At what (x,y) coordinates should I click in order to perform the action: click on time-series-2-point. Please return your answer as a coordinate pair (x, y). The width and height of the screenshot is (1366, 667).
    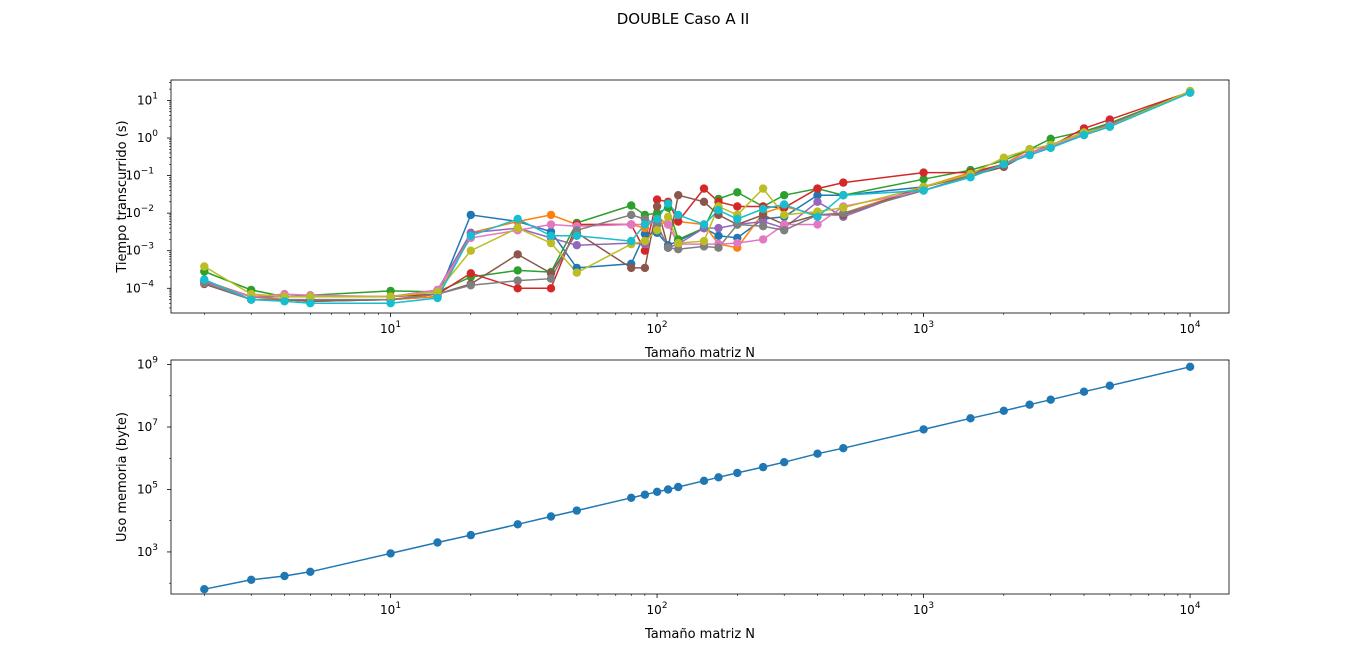
    Looking at the image, I should click on (551, 215).